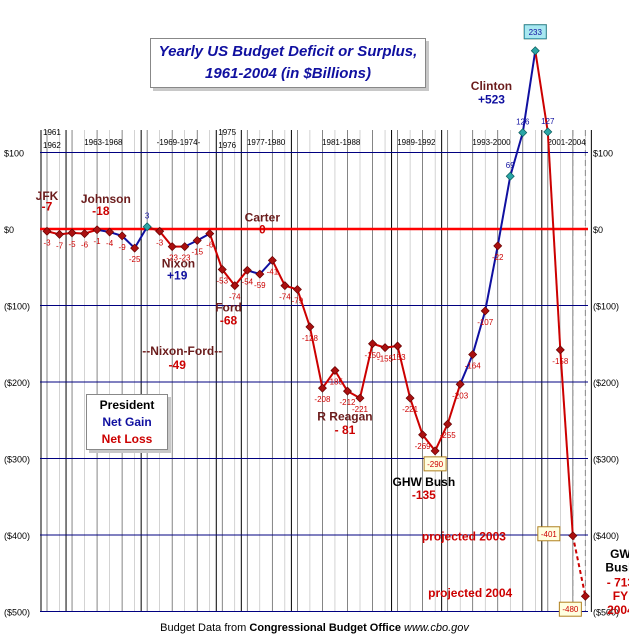 The image size is (629, 643). What do you see at coordinates (424, 495) in the screenshot?
I see `annotation-label: -135` at bounding box center [424, 495].